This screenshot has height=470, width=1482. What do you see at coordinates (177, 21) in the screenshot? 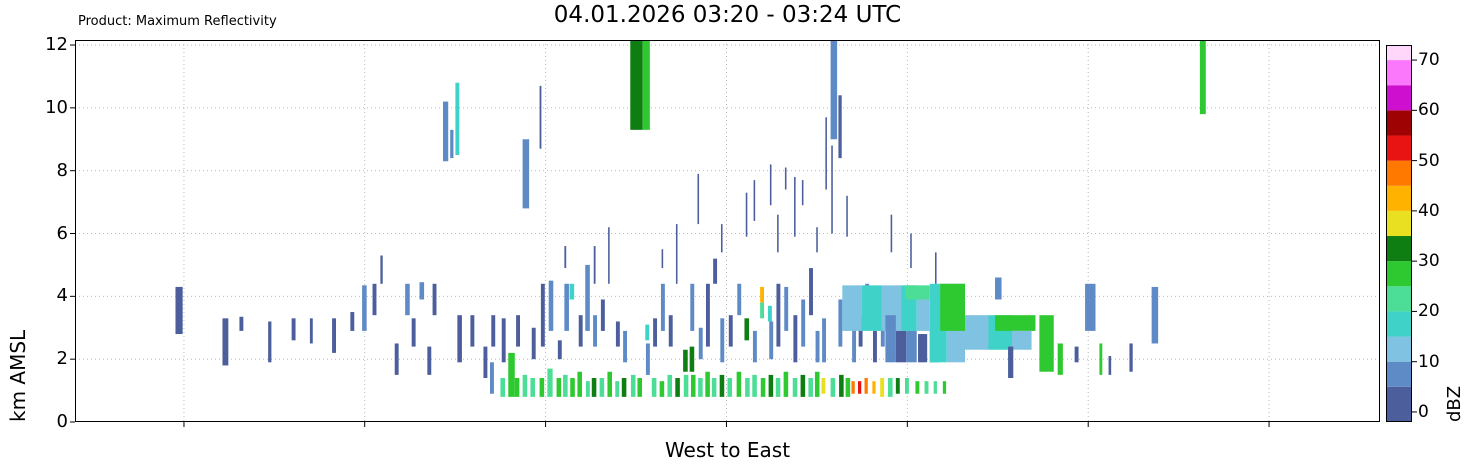
I see `product-label: Product: Maximum Reflectivity` at bounding box center [177, 21].